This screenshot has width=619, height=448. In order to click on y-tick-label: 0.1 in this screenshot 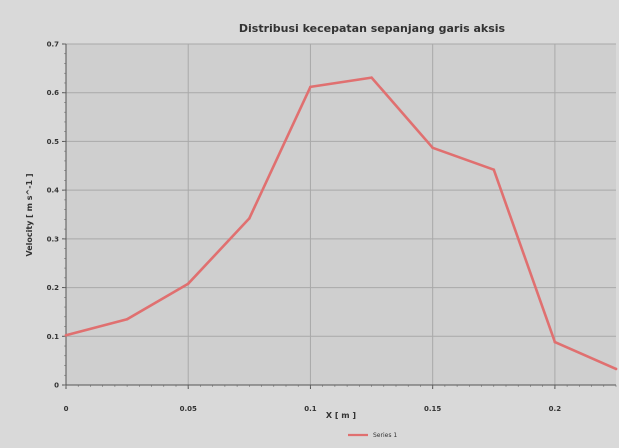, I will do `click(53, 337)`.